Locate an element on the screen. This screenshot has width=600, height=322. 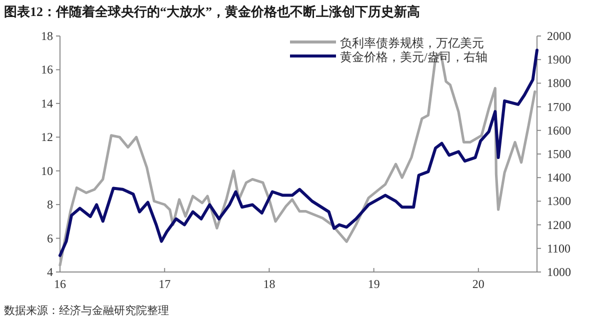
y2-tick-label: 1800 is located at coordinates (559, 83).